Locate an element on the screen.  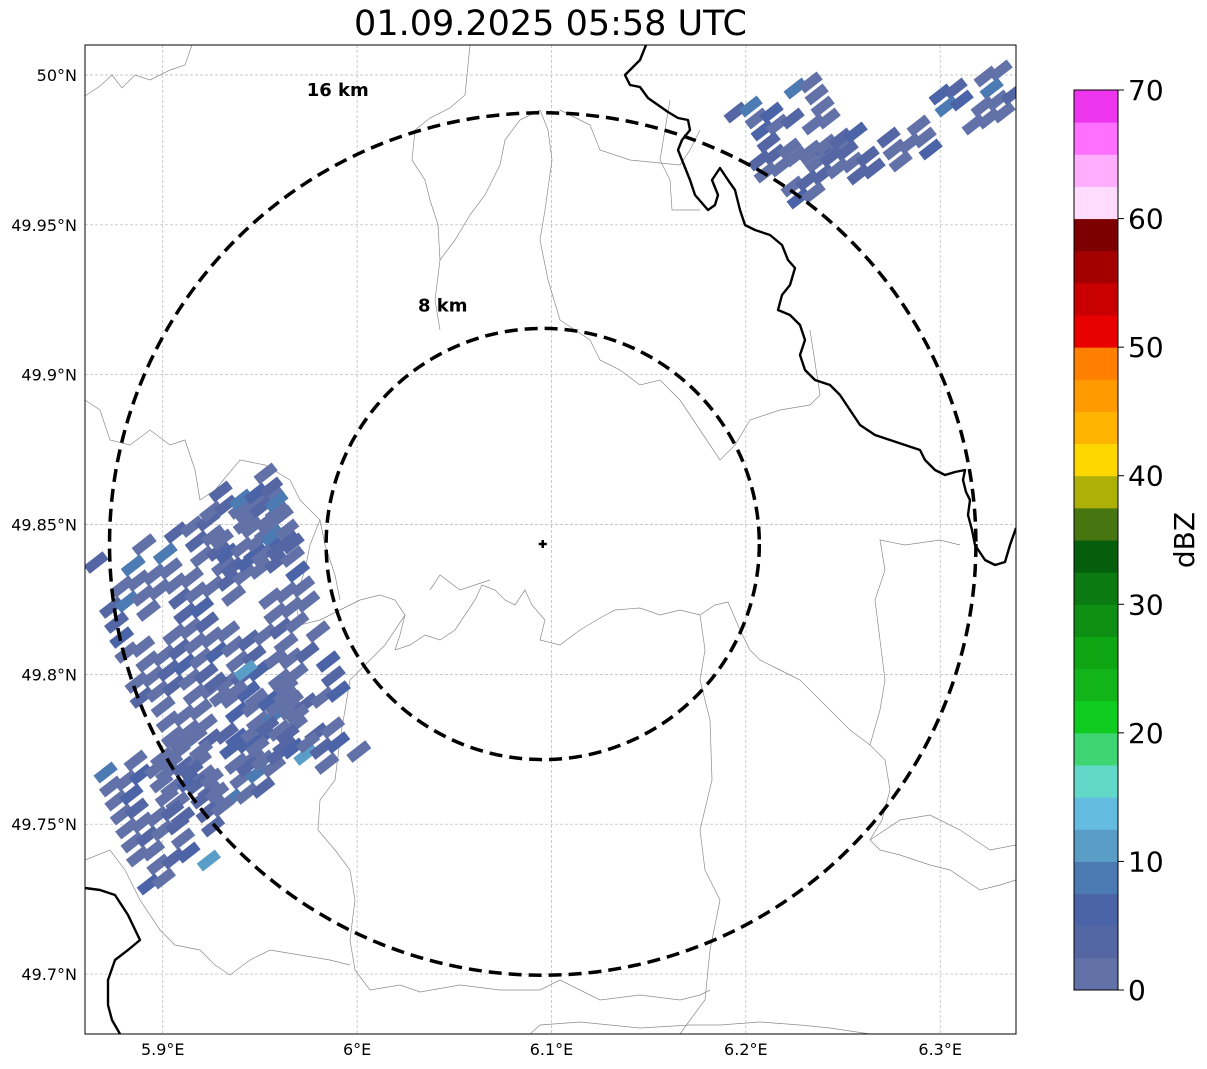
colorbar-tick-label: 10 is located at coordinates (1146, 861).